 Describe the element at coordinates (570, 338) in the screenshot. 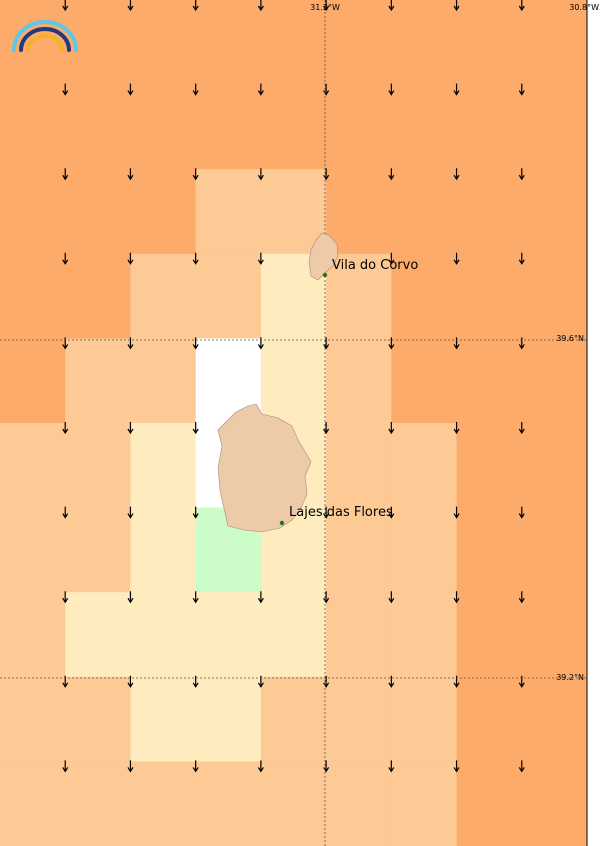

I see `latitude-label: 39.6°N` at that location.